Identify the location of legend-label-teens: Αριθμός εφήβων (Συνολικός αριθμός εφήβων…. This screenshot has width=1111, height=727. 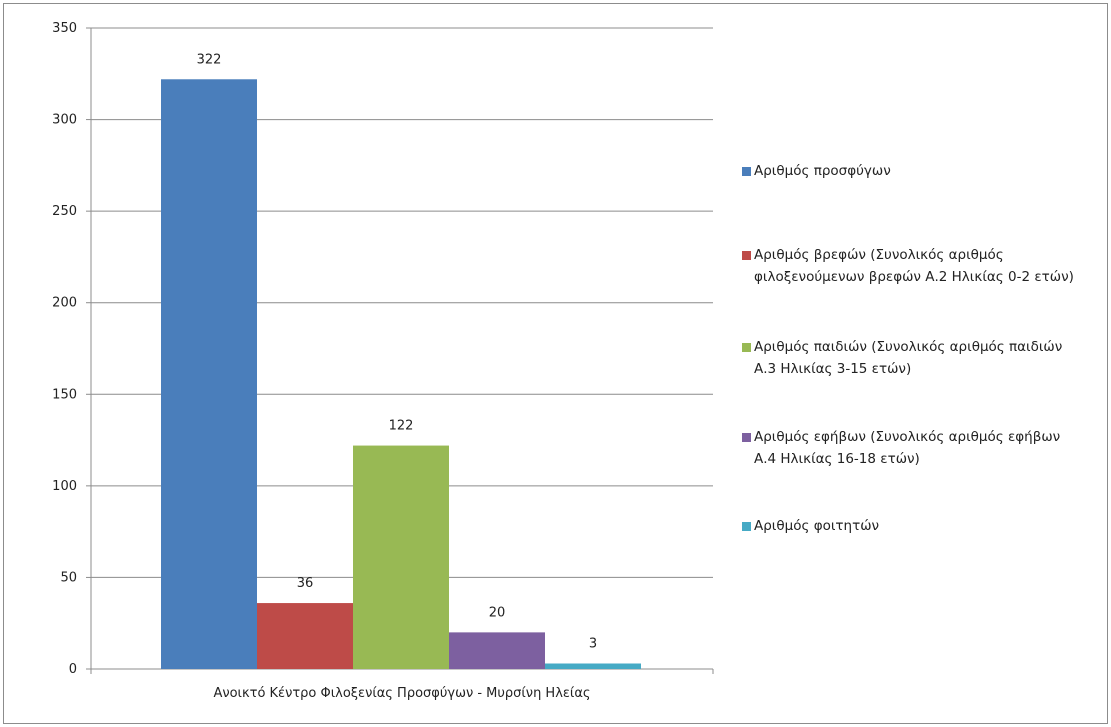
(907, 448).